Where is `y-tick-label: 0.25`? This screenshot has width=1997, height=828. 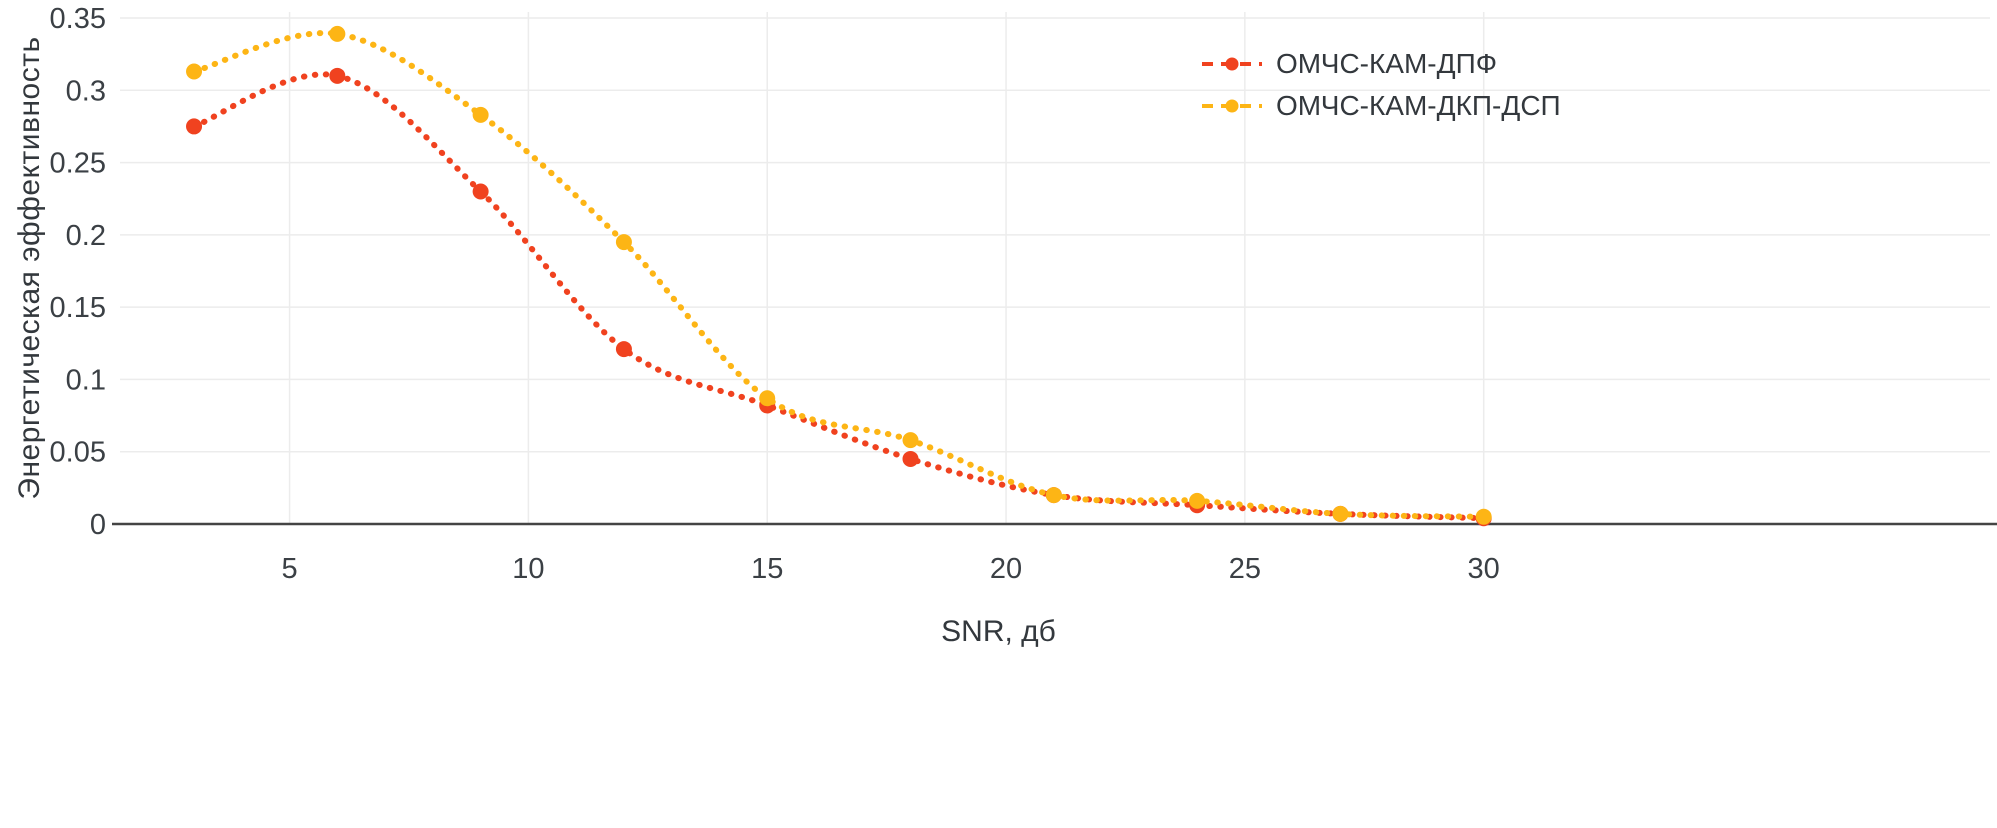 y-tick-label: 0.25 is located at coordinates (78, 164).